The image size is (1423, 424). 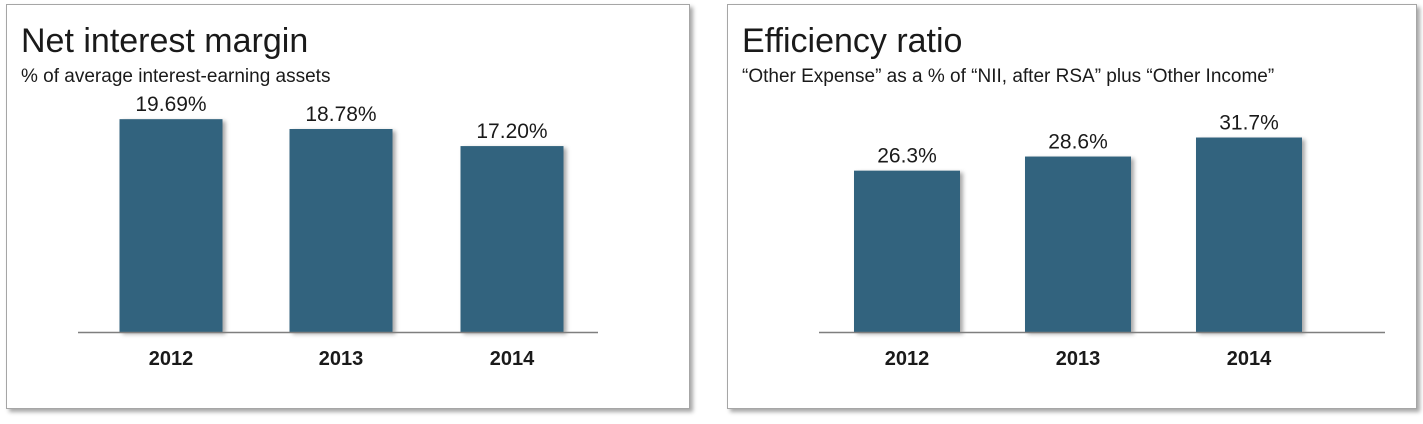 What do you see at coordinates (1078, 142) in the screenshot?
I see `data-label-2013: 28.6%` at bounding box center [1078, 142].